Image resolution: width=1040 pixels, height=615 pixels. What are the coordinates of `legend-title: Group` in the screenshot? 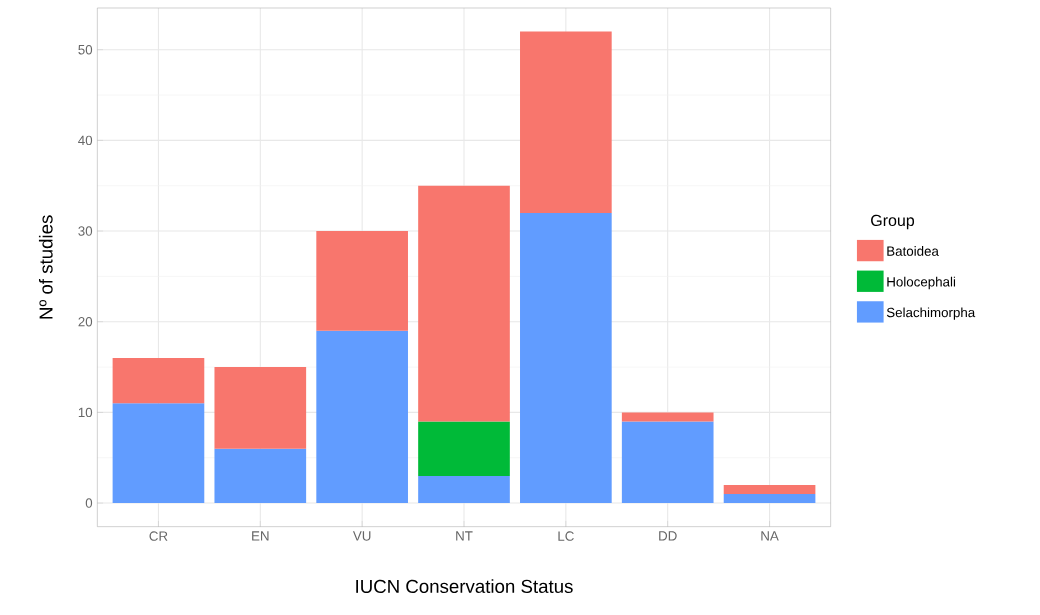 It's located at (893, 222).